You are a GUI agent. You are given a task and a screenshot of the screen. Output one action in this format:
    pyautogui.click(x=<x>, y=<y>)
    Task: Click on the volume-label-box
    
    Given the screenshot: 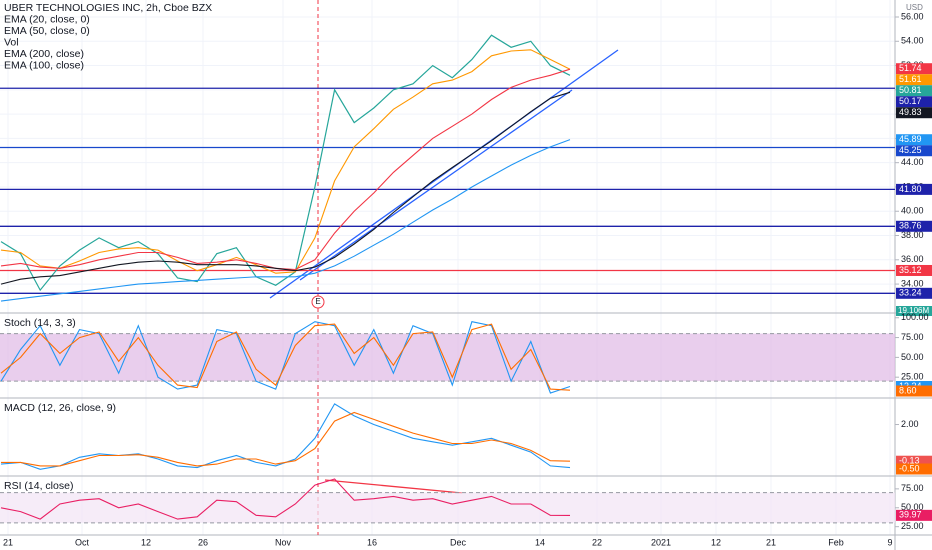 What is the action you would take?
    pyautogui.click(x=914, y=311)
    